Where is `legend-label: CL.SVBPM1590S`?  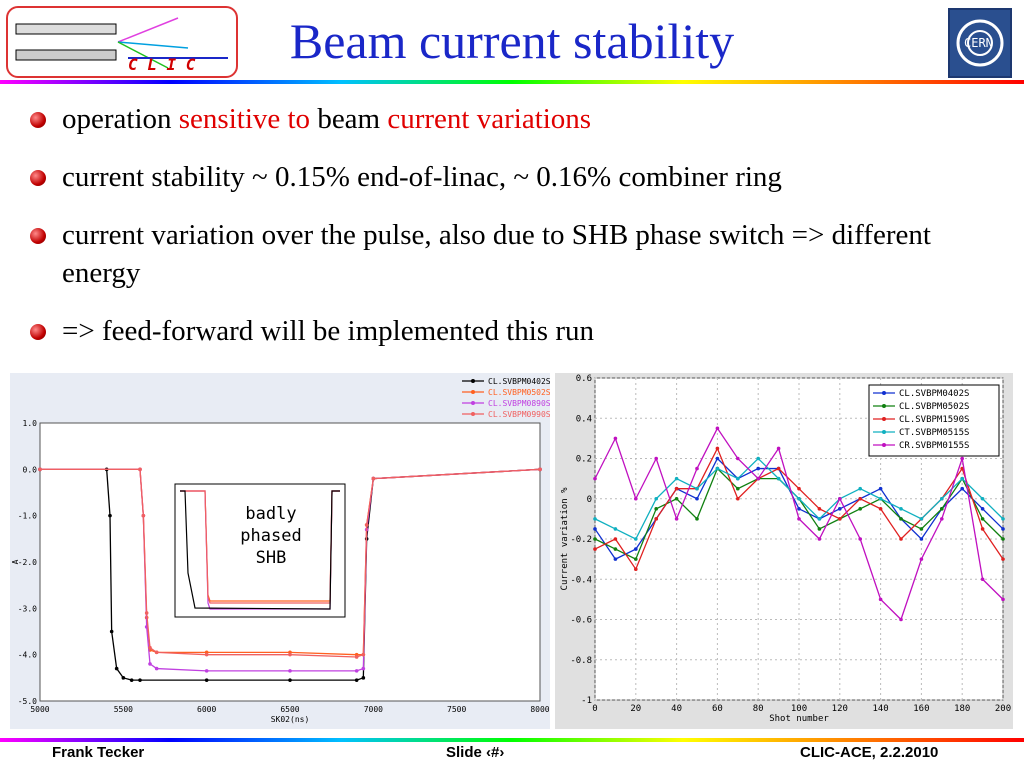
legend-label: CL.SVBPM1590S is located at coordinates (934, 420).